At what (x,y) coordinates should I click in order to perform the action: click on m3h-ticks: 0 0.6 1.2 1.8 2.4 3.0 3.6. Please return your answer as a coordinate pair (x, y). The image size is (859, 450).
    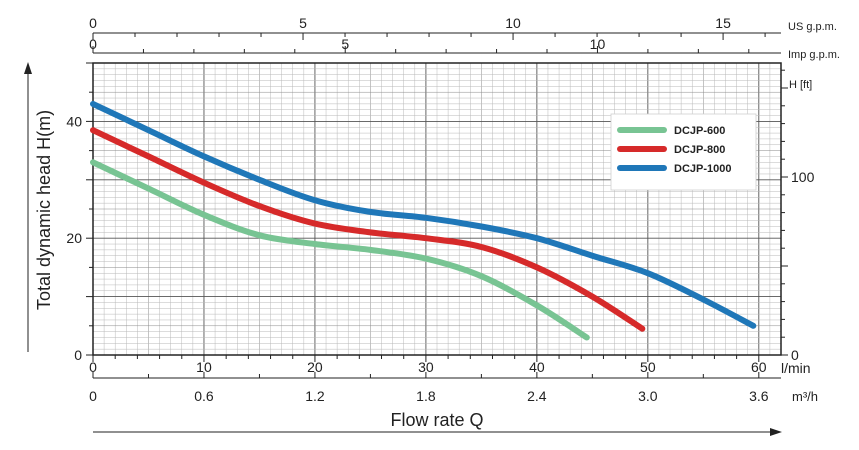
    Looking at the image, I should click on (429, 388).